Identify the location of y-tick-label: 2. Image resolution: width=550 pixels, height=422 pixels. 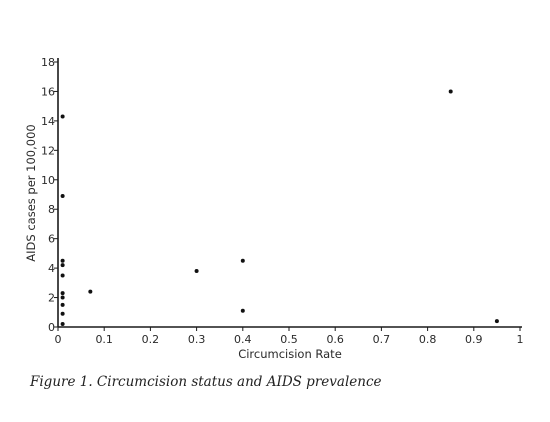
(51, 298).